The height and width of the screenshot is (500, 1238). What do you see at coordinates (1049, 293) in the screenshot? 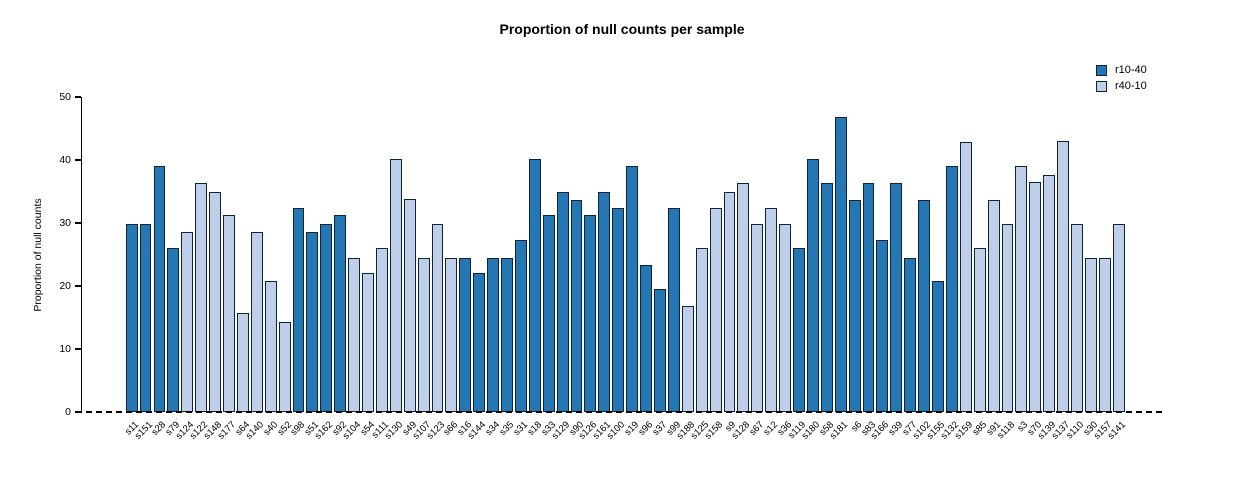
I see `bar-s139` at bounding box center [1049, 293].